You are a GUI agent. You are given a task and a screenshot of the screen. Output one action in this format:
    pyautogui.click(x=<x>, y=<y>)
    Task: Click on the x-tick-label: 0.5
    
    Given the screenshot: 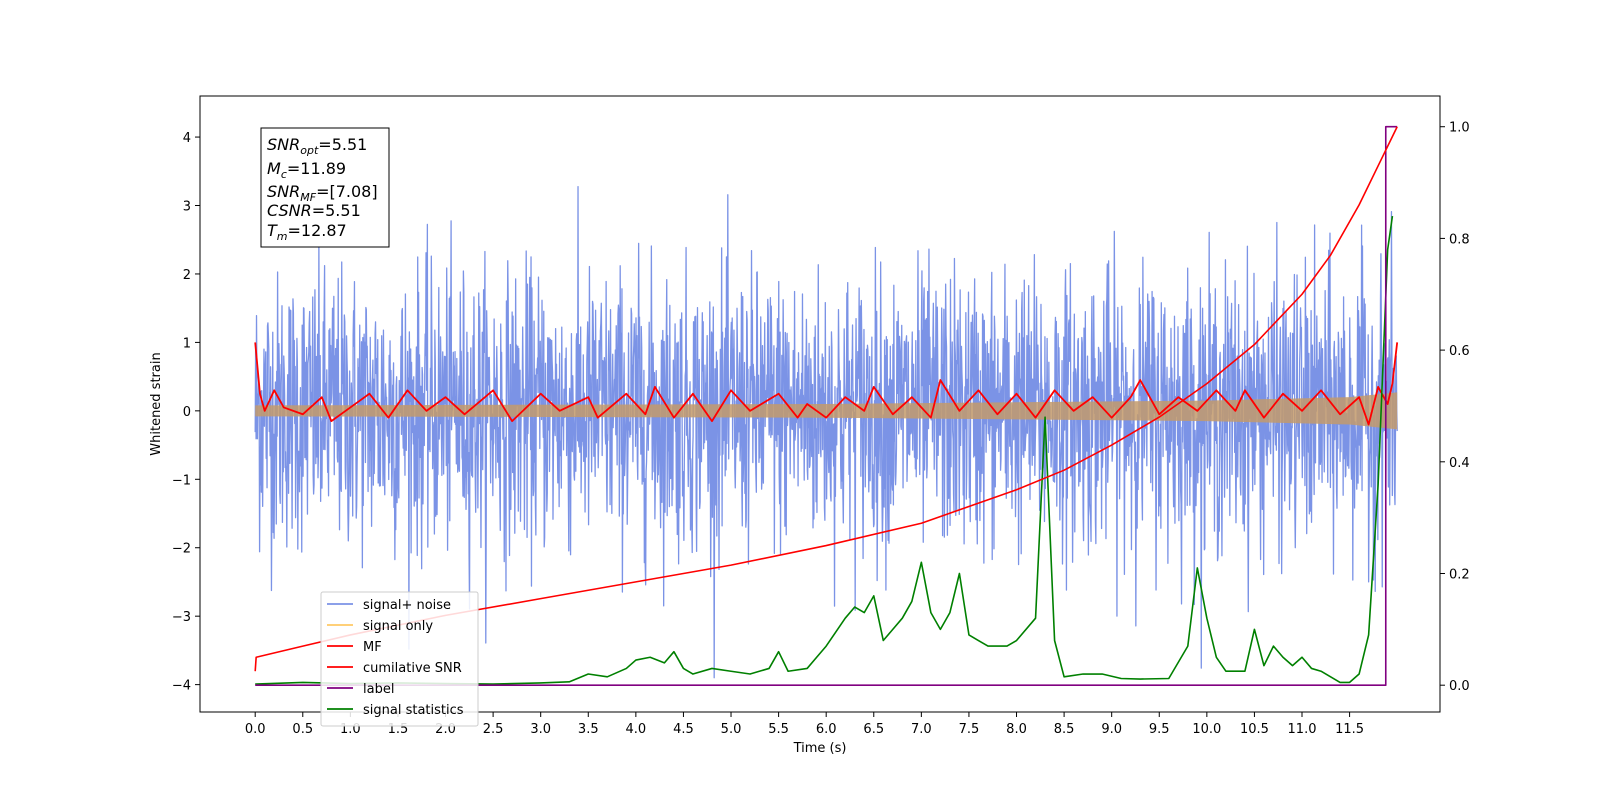 What is the action you would take?
    pyautogui.click(x=302, y=729)
    